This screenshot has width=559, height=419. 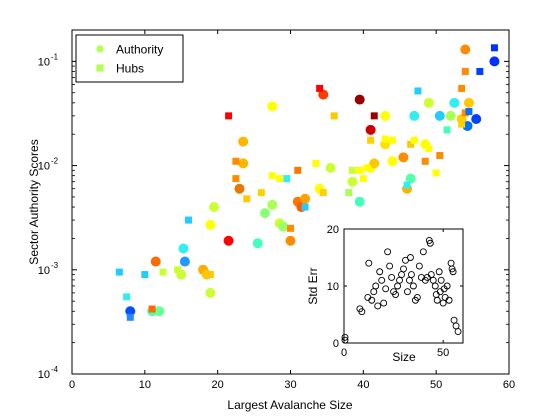 What do you see at coordinates (55, 265) in the screenshot?
I see `main-y-tick-exponent: -3` at bounding box center [55, 265].